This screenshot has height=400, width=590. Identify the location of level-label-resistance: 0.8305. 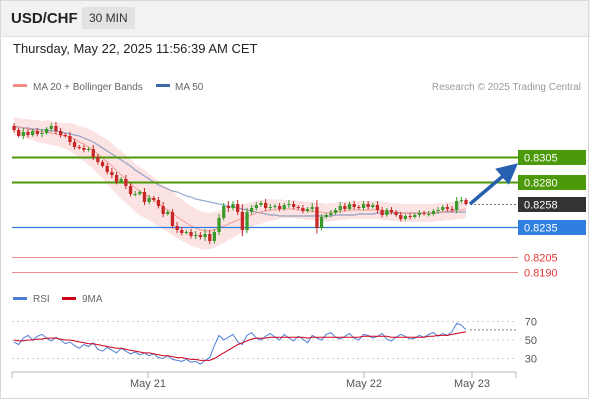
(541, 159).